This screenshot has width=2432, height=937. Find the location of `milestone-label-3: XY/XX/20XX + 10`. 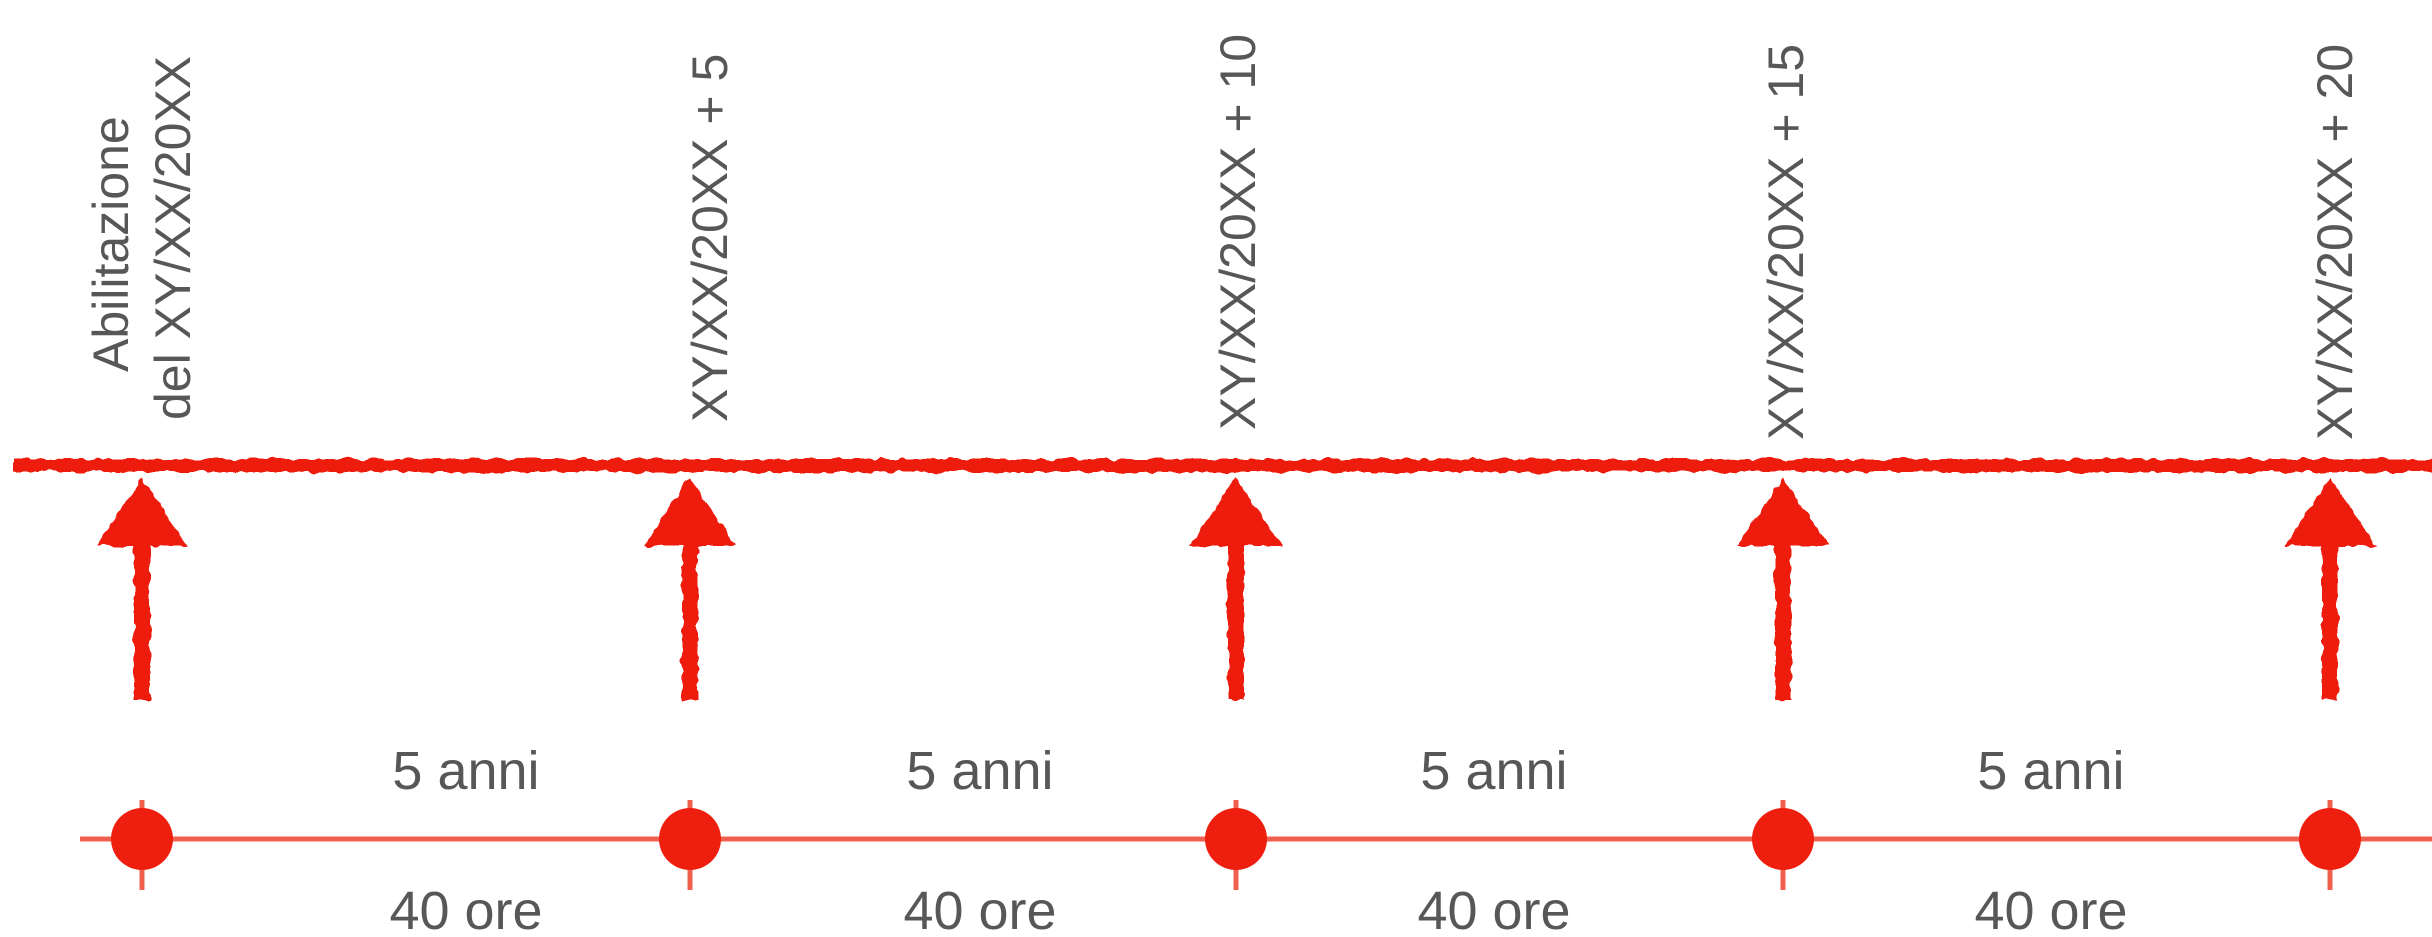

milestone-label-3: XY/XX/20XX + 10 is located at coordinates (1238, 232).